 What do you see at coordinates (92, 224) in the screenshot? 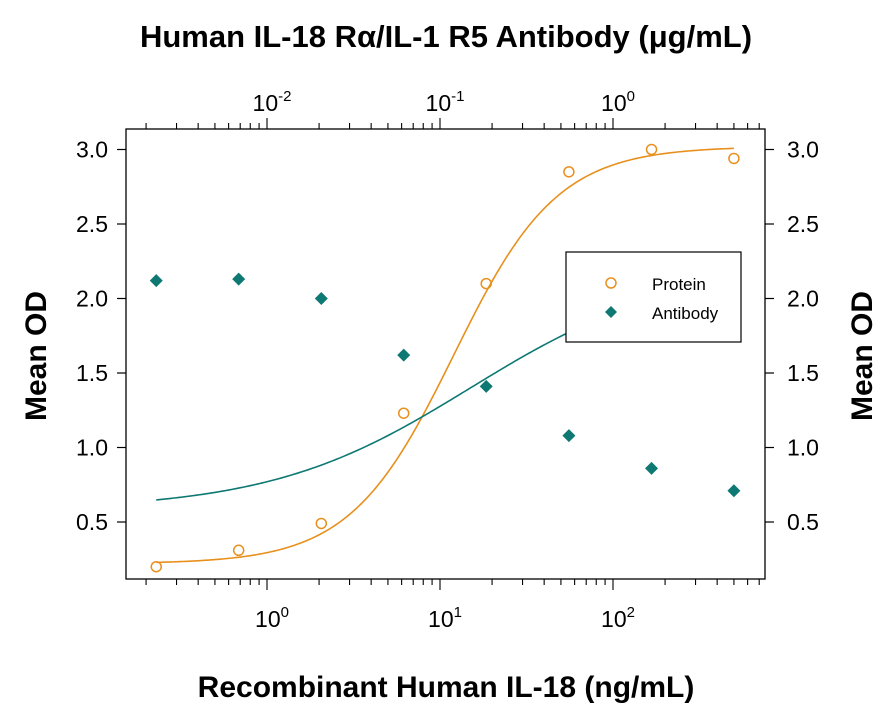
I see `y-tick-label-left: 2.5` at bounding box center [92, 224].